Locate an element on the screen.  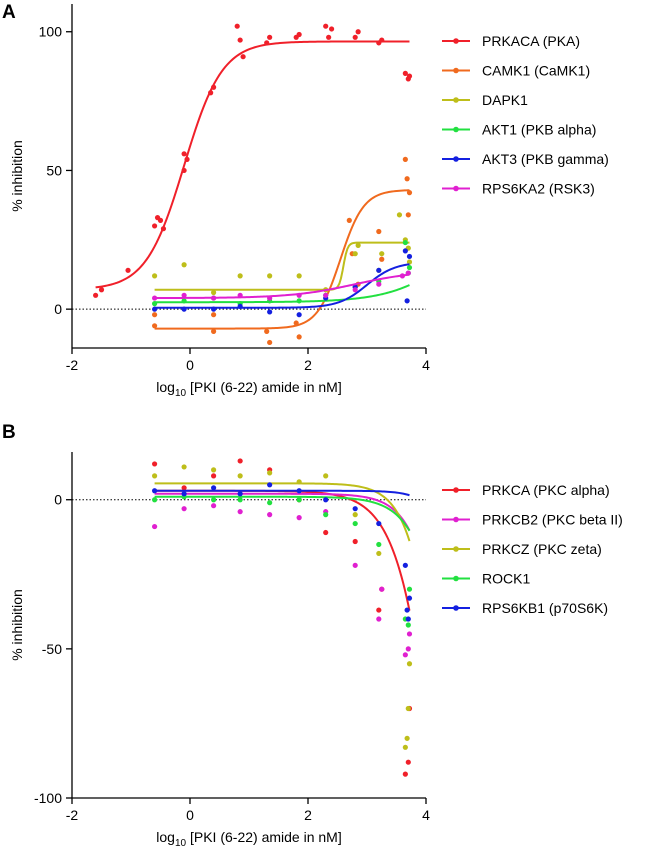
panel-a-y-tick-label: 50 is located at coordinates (54, 170).